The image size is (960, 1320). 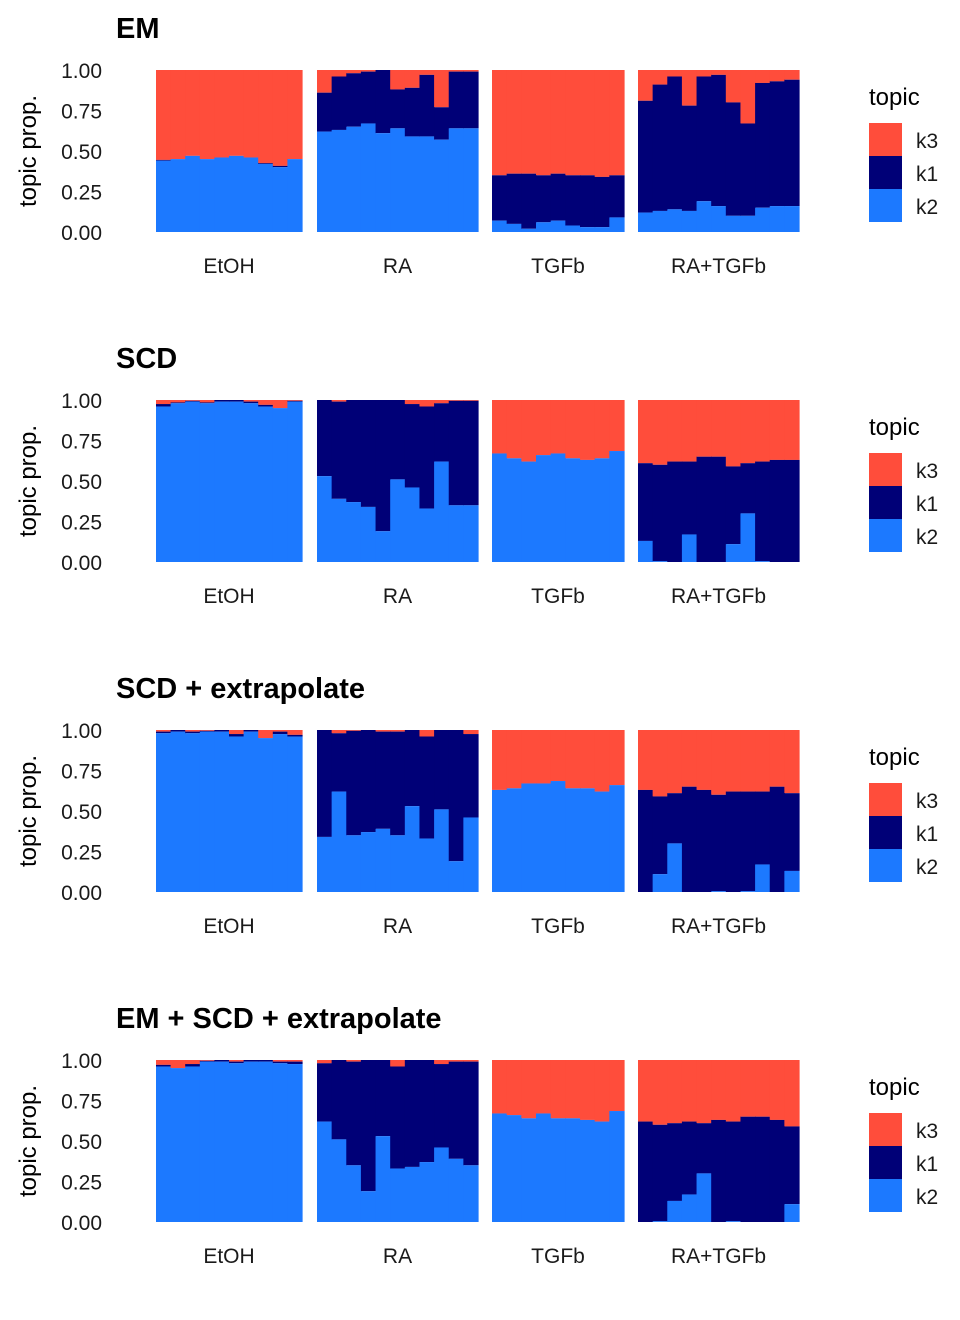 I want to click on legend-swatch-k1, so click(x=885, y=172).